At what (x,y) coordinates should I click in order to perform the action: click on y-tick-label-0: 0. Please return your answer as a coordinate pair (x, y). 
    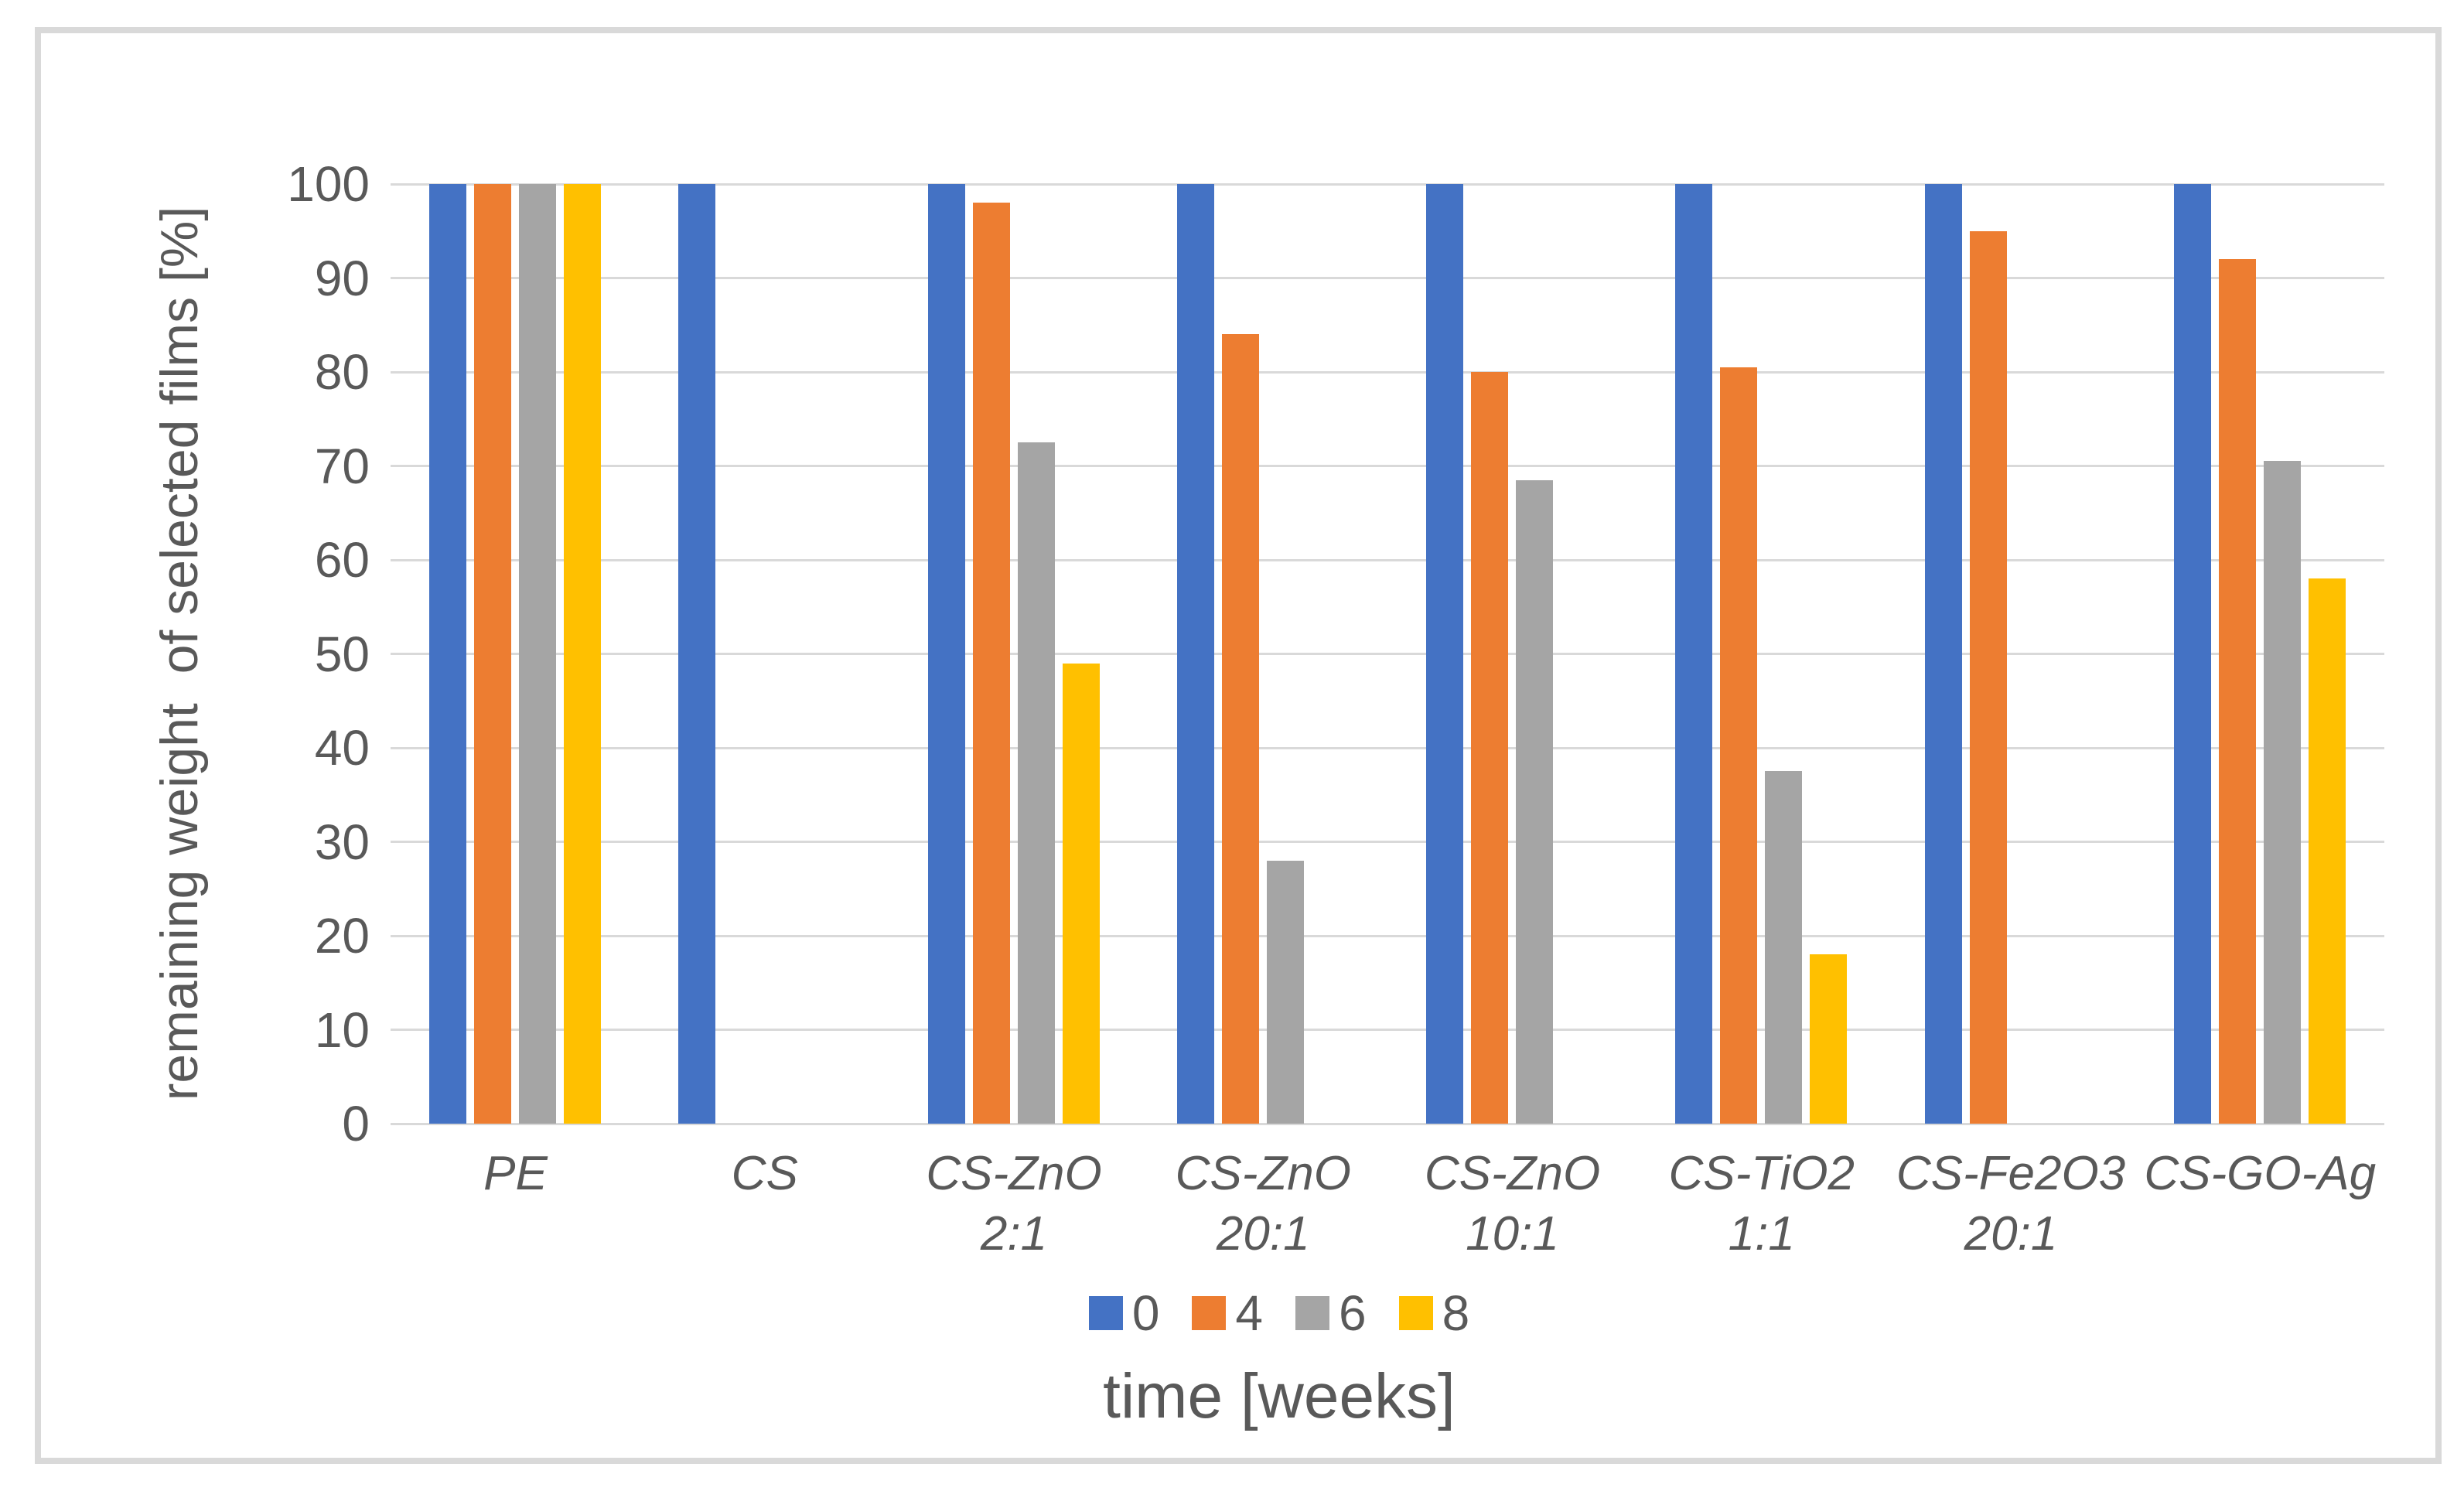
    Looking at the image, I should click on (356, 1124).